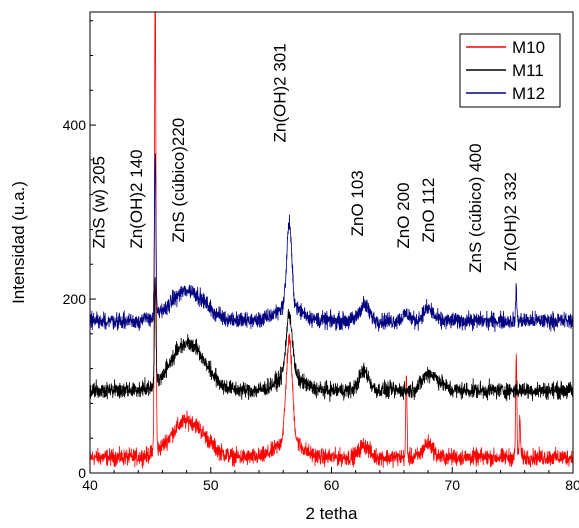  What do you see at coordinates (211, 485) in the screenshot?
I see `x-tick-label: 50` at bounding box center [211, 485].